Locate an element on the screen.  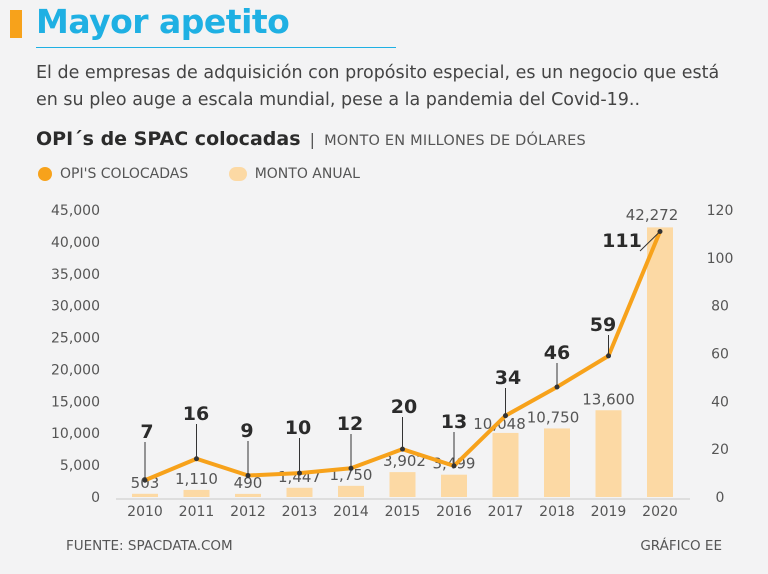
chart-title: OPI´s de SPAC colocadas is located at coordinates (168, 139).